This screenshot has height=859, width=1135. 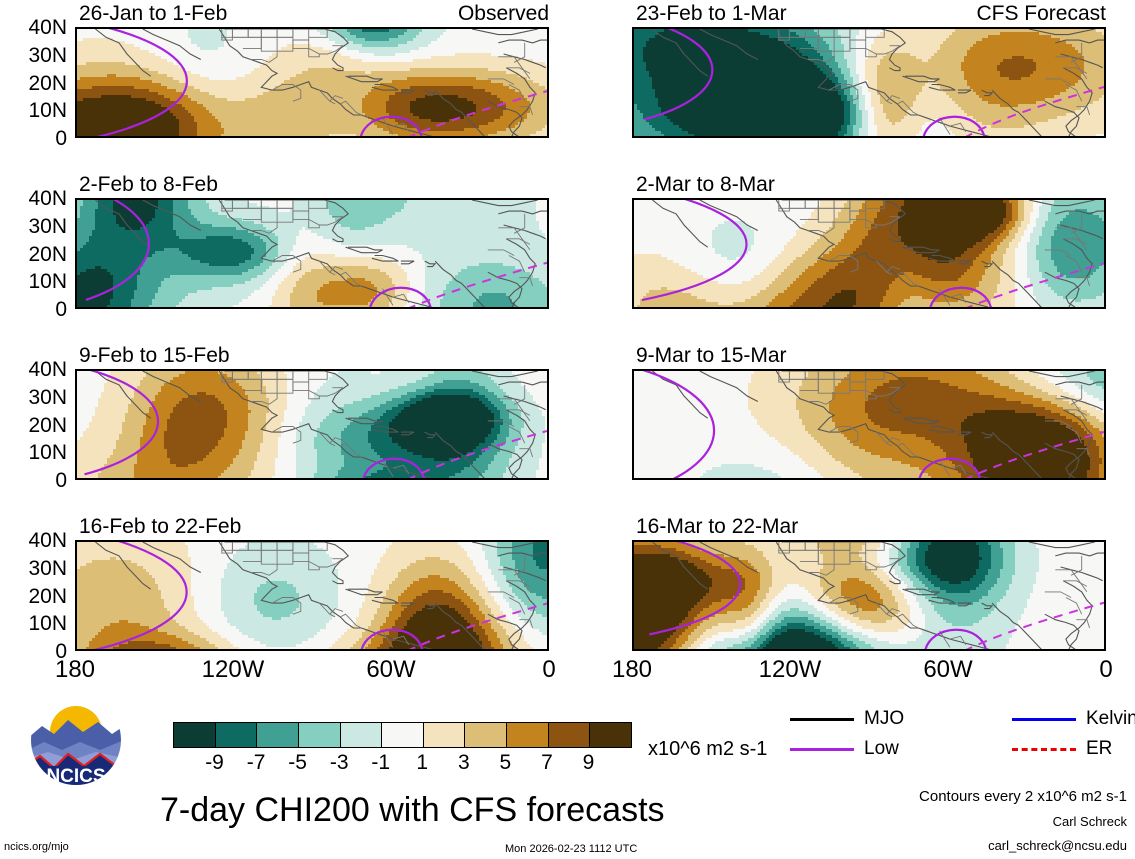 What do you see at coordinates (913, 822) in the screenshot?
I see `author-name: Carl Schreck` at bounding box center [913, 822].